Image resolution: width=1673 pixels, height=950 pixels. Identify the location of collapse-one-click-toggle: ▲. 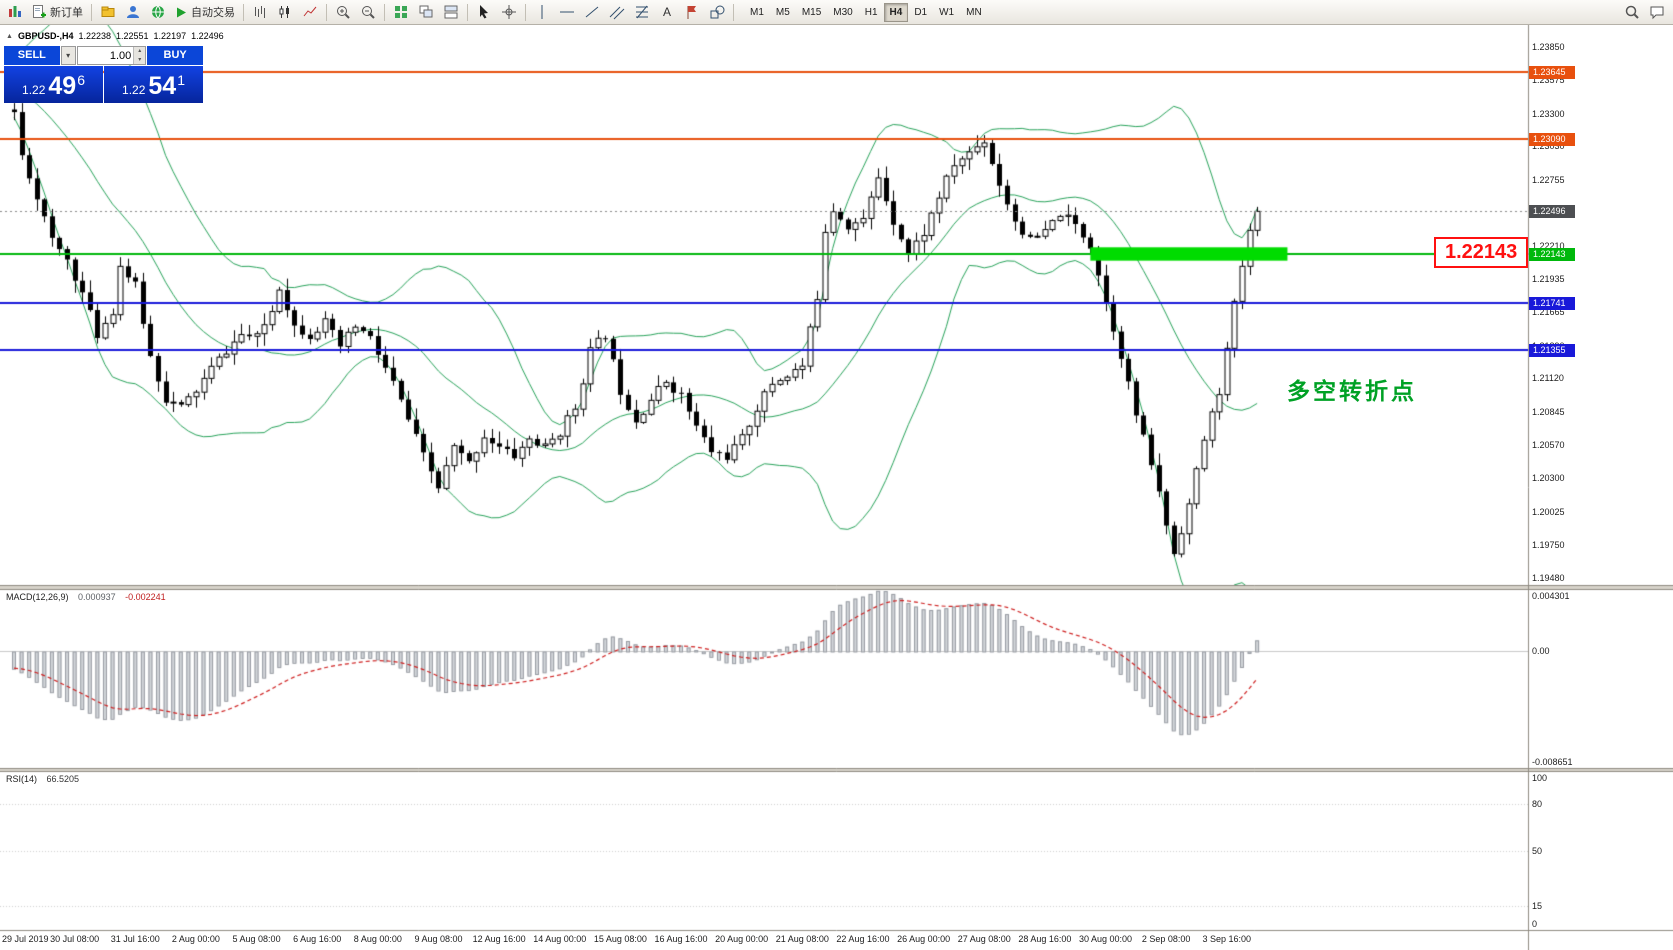
(9, 36).